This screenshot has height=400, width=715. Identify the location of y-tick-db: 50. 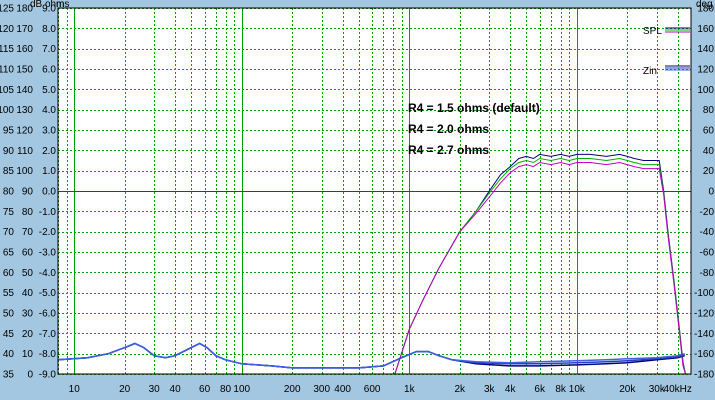
(9, 314).